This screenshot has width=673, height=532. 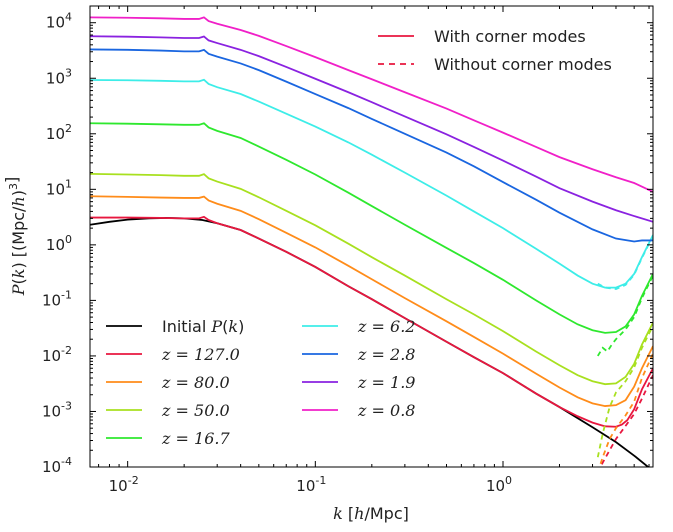 What do you see at coordinates (200, 354) in the screenshot?
I see `legend-label-1: z = 127.0` at bounding box center [200, 354].